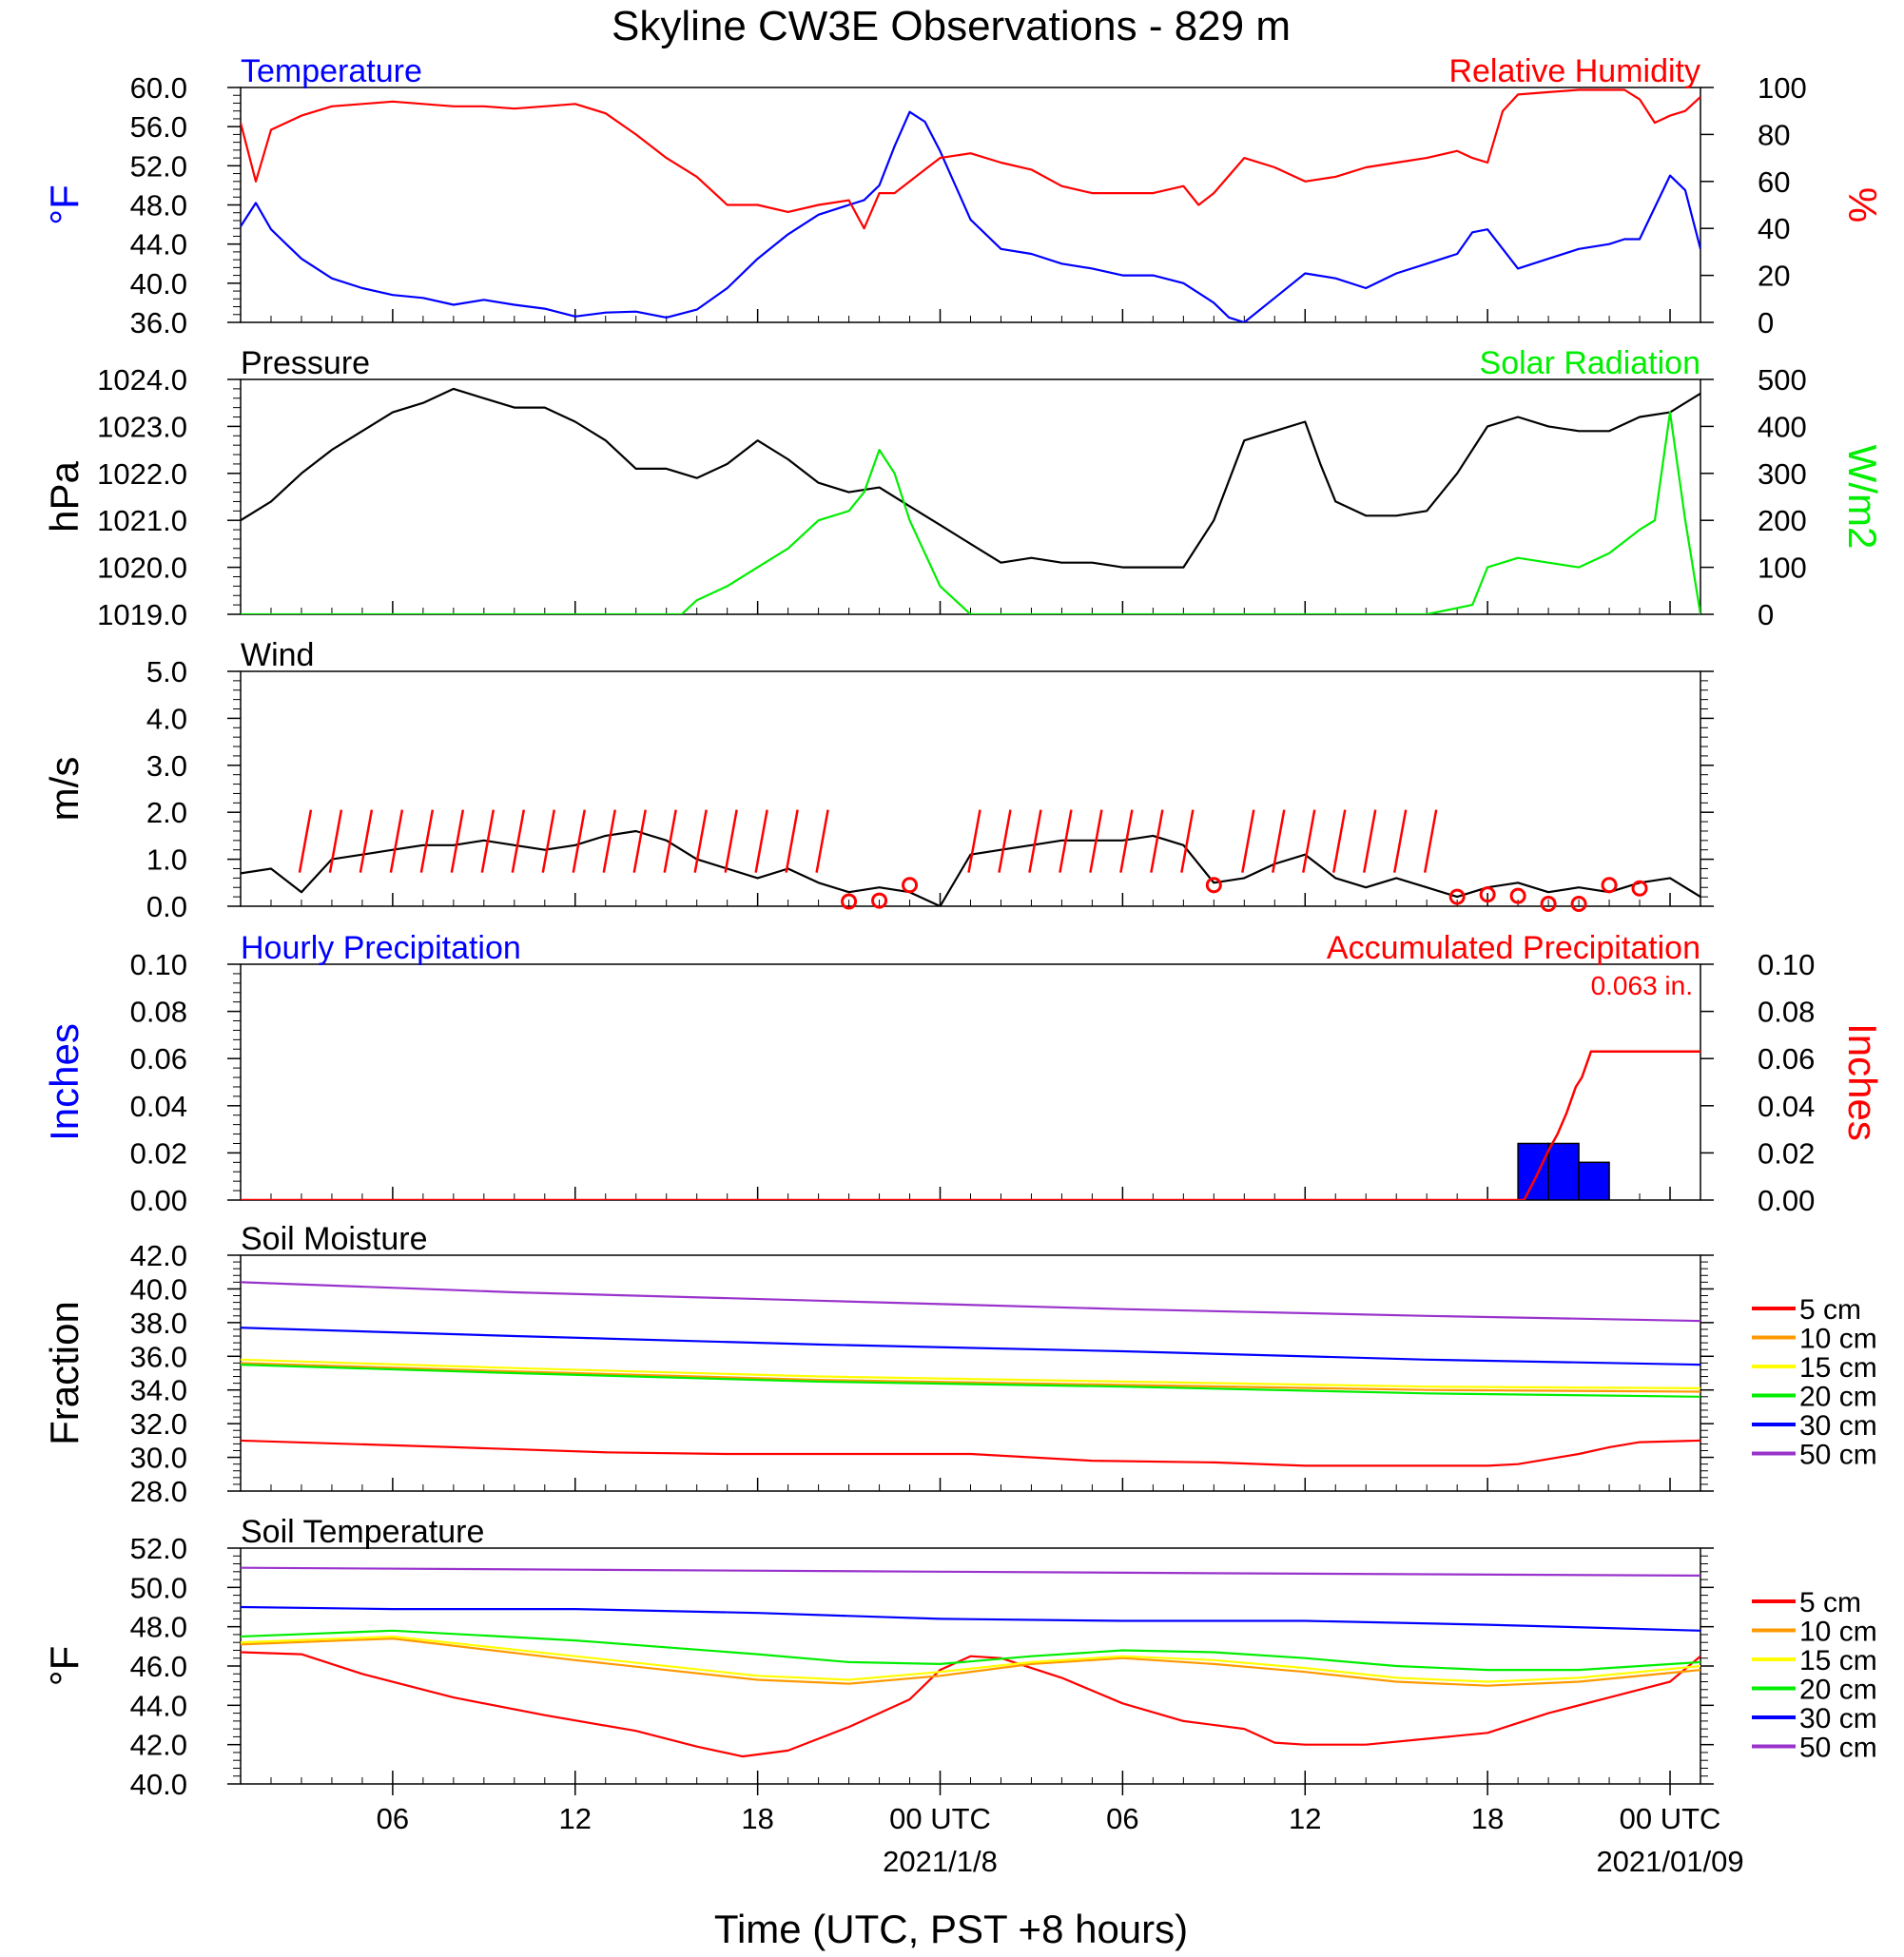  What do you see at coordinates (158, 1491) in the screenshot?
I see `y-tick-label-left: 28.0` at bounding box center [158, 1491].